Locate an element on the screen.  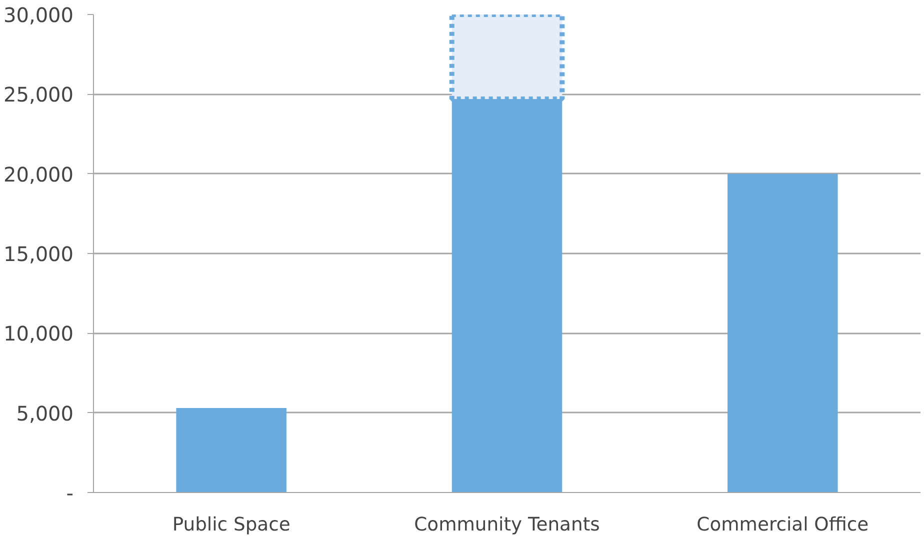
y-tick-label: 25,000 is located at coordinates (39, 94).